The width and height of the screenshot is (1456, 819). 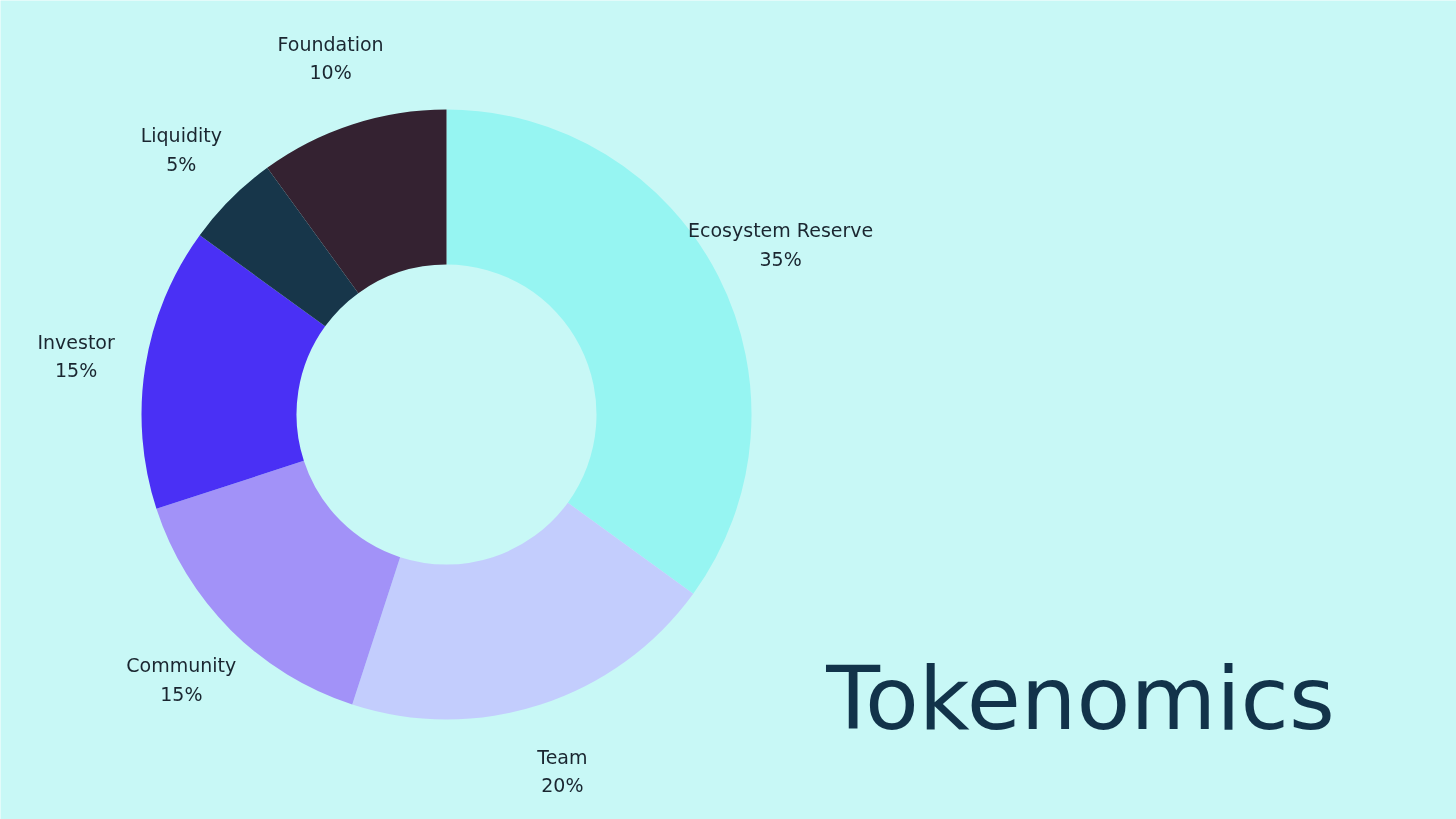 I want to click on data-label: 20%, so click(x=562, y=785).